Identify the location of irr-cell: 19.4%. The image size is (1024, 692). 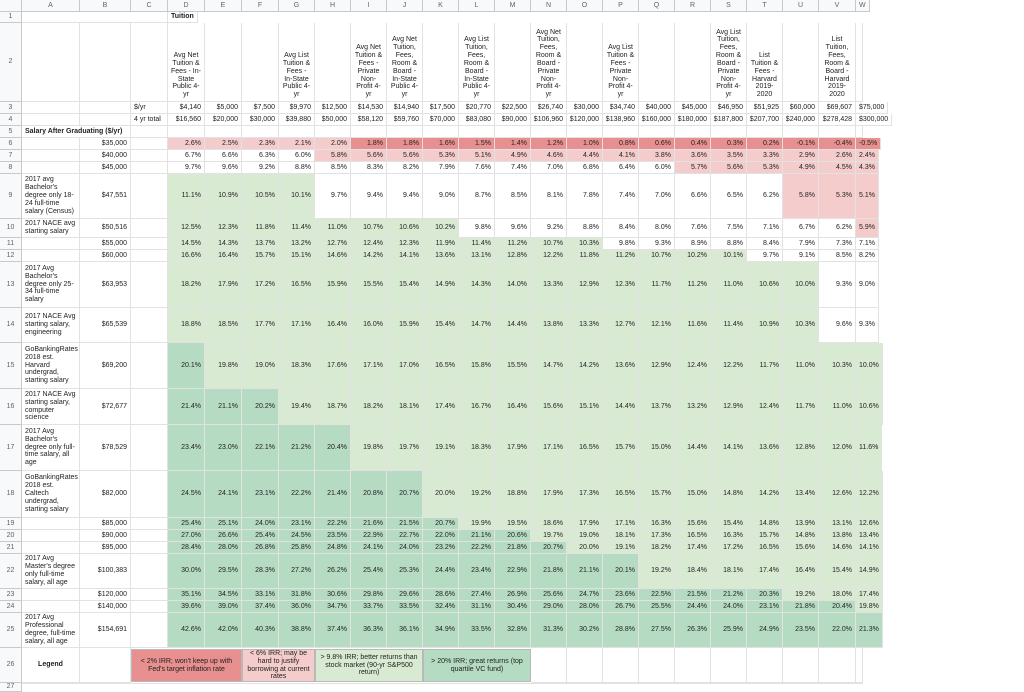
(297, 407).